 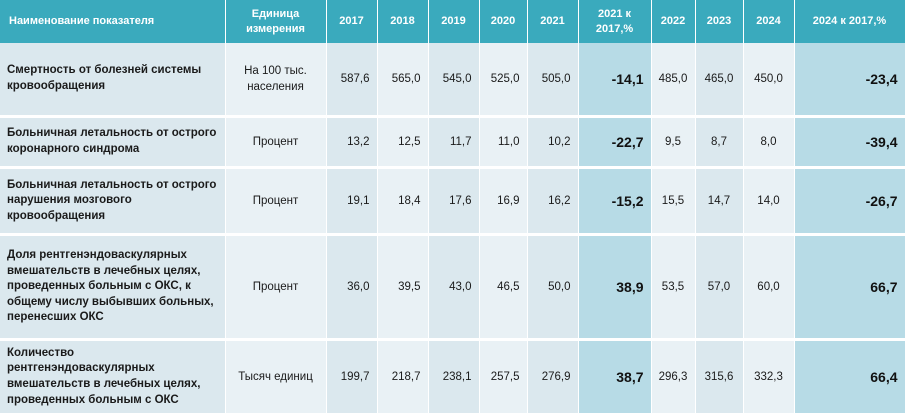 I want to click on value-2017: 36,0, so click(x=352, y=287).